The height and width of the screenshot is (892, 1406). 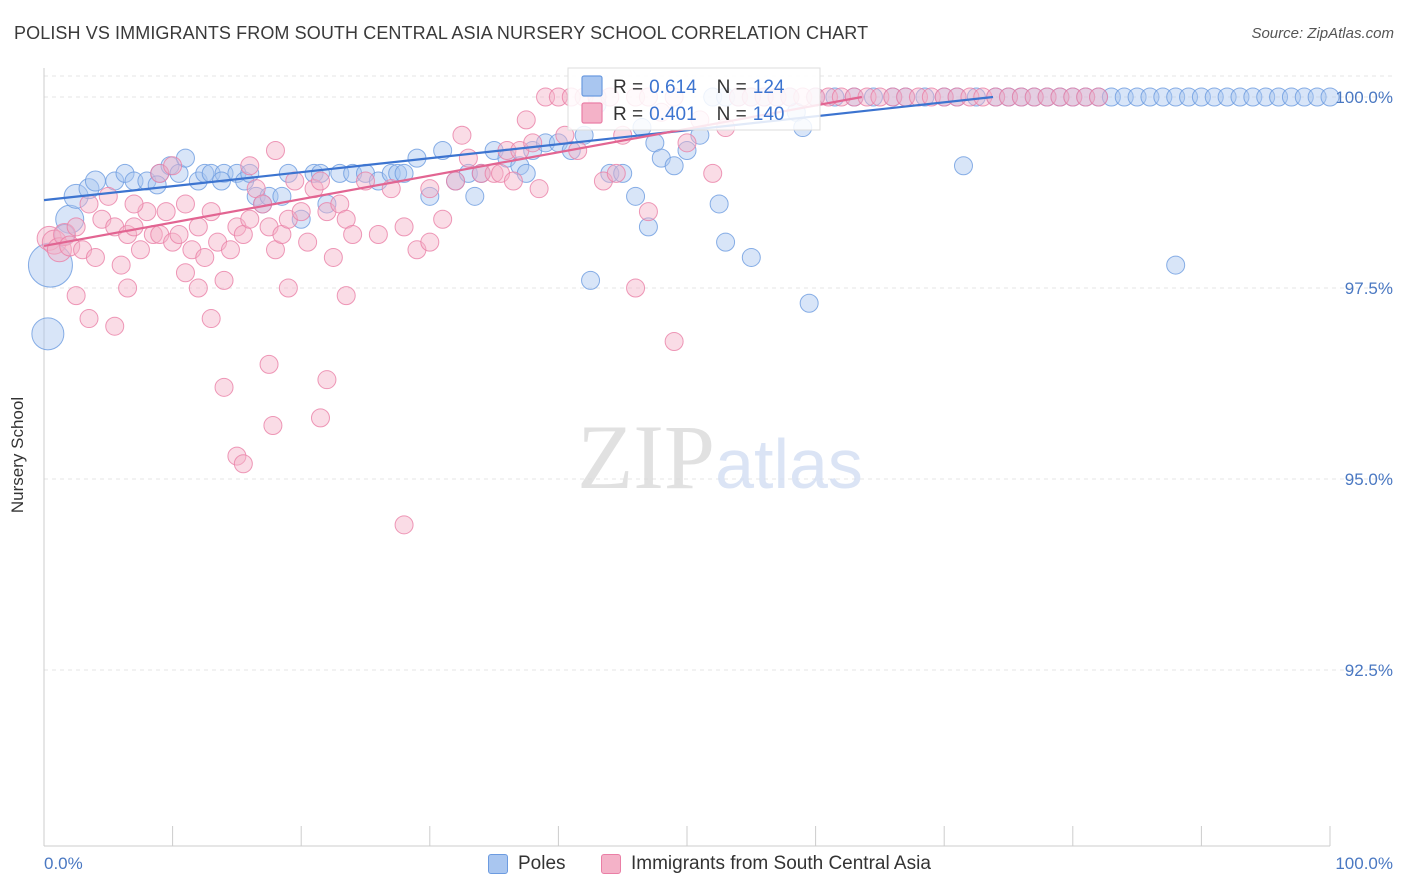 I want to click on legend-item-immigrants: Immigrants from South Central Asia, so click(x=766, y=864).